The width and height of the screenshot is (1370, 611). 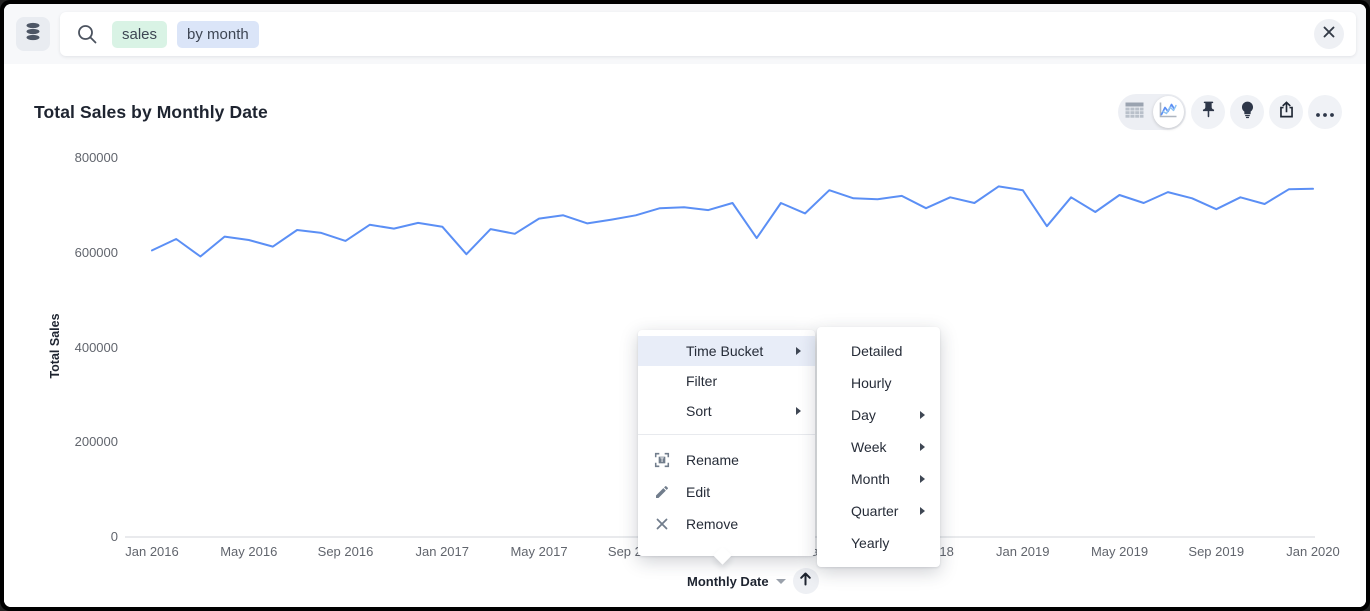 I want to click on x-axis-title: Monthly Date, so click(x=728, y=581).